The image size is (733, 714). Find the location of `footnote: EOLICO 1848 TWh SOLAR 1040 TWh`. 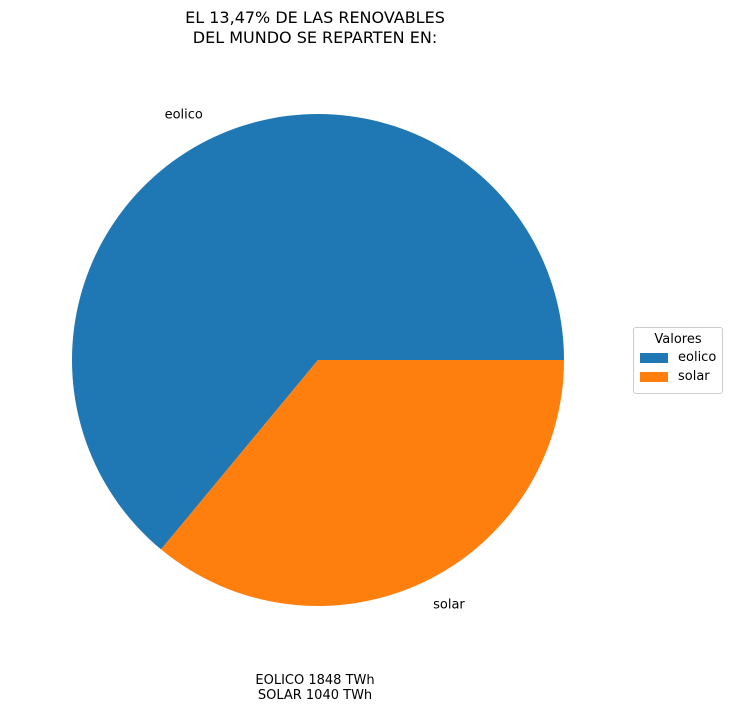

footnote: EOLICO 1848 TWh SOLAR 1040 TWh is located at coordinates (315, 688).